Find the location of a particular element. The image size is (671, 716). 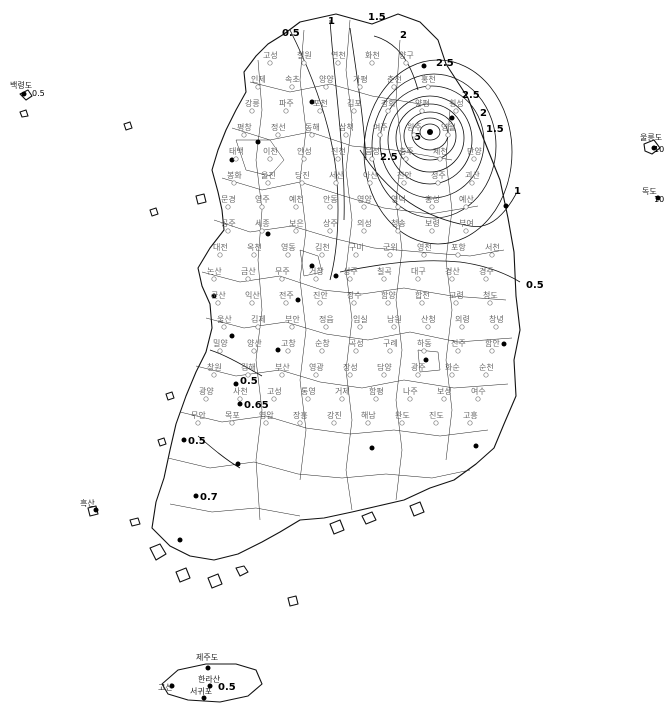

city-label: 김포 is located at coordinates (354, 103).